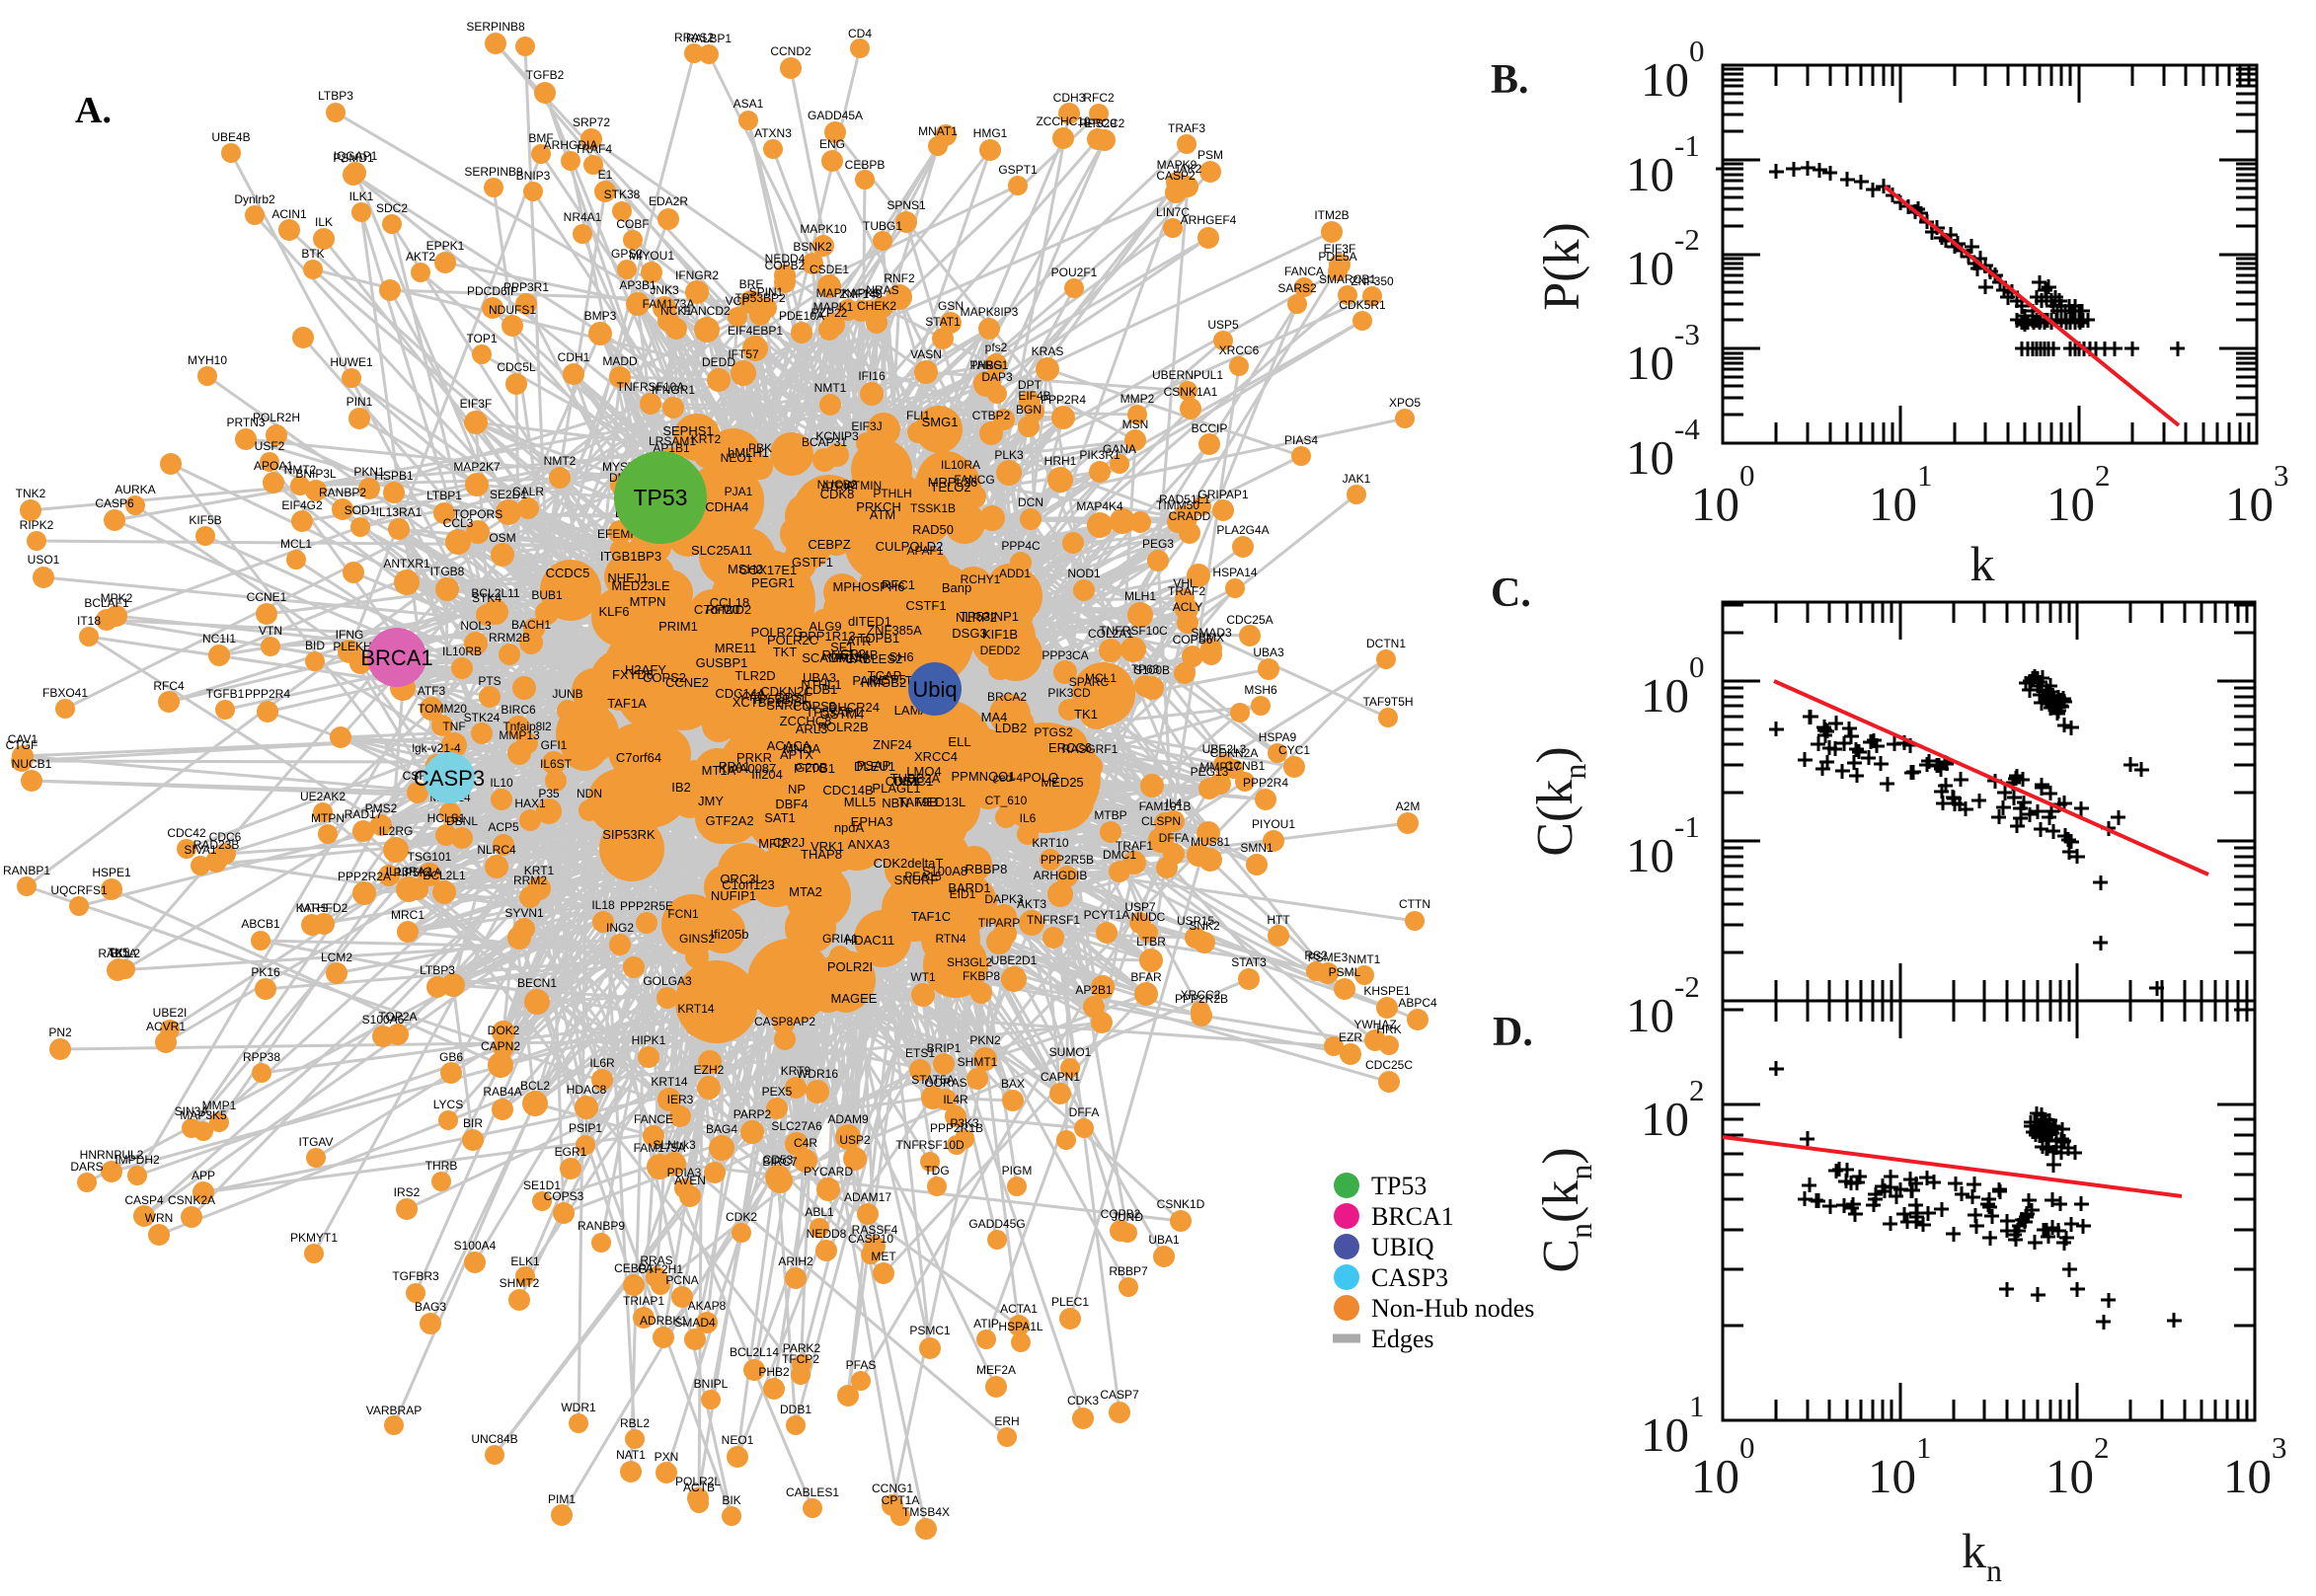  What do you see at coordinates (430, 1307) in the screenshot?
I see `svg-text: BAG3` at bounding box center [430, 1307].